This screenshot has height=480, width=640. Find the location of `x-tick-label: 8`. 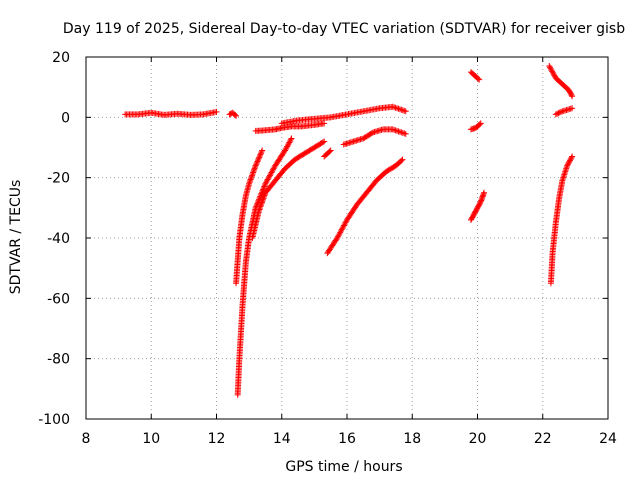

x-tick-label: 8 is located at coordinates (86, 439).